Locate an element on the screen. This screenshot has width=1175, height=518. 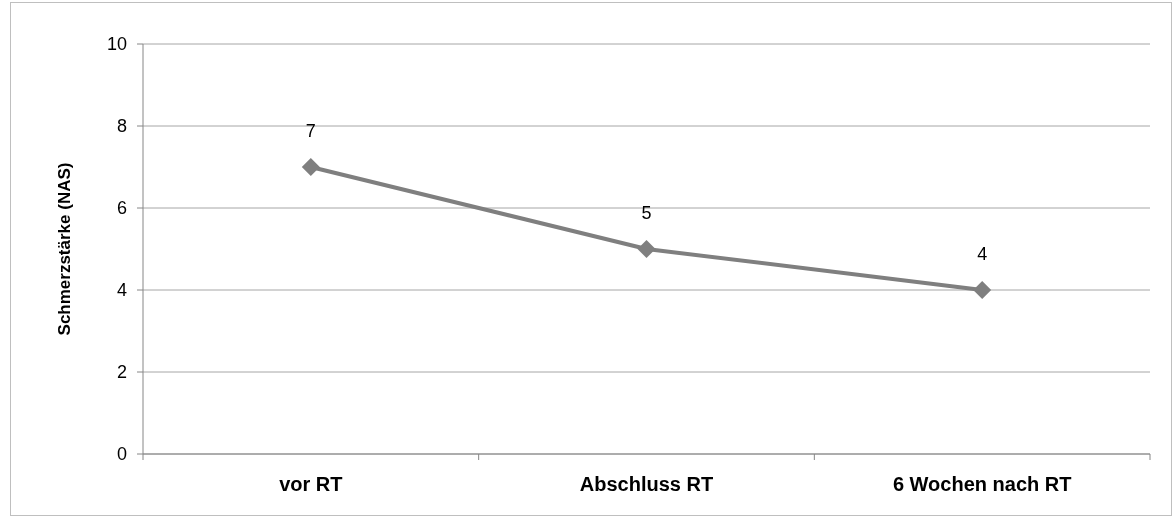
x-tick-label: 6 Wochen nach RT is located at coordinates (982, 484).